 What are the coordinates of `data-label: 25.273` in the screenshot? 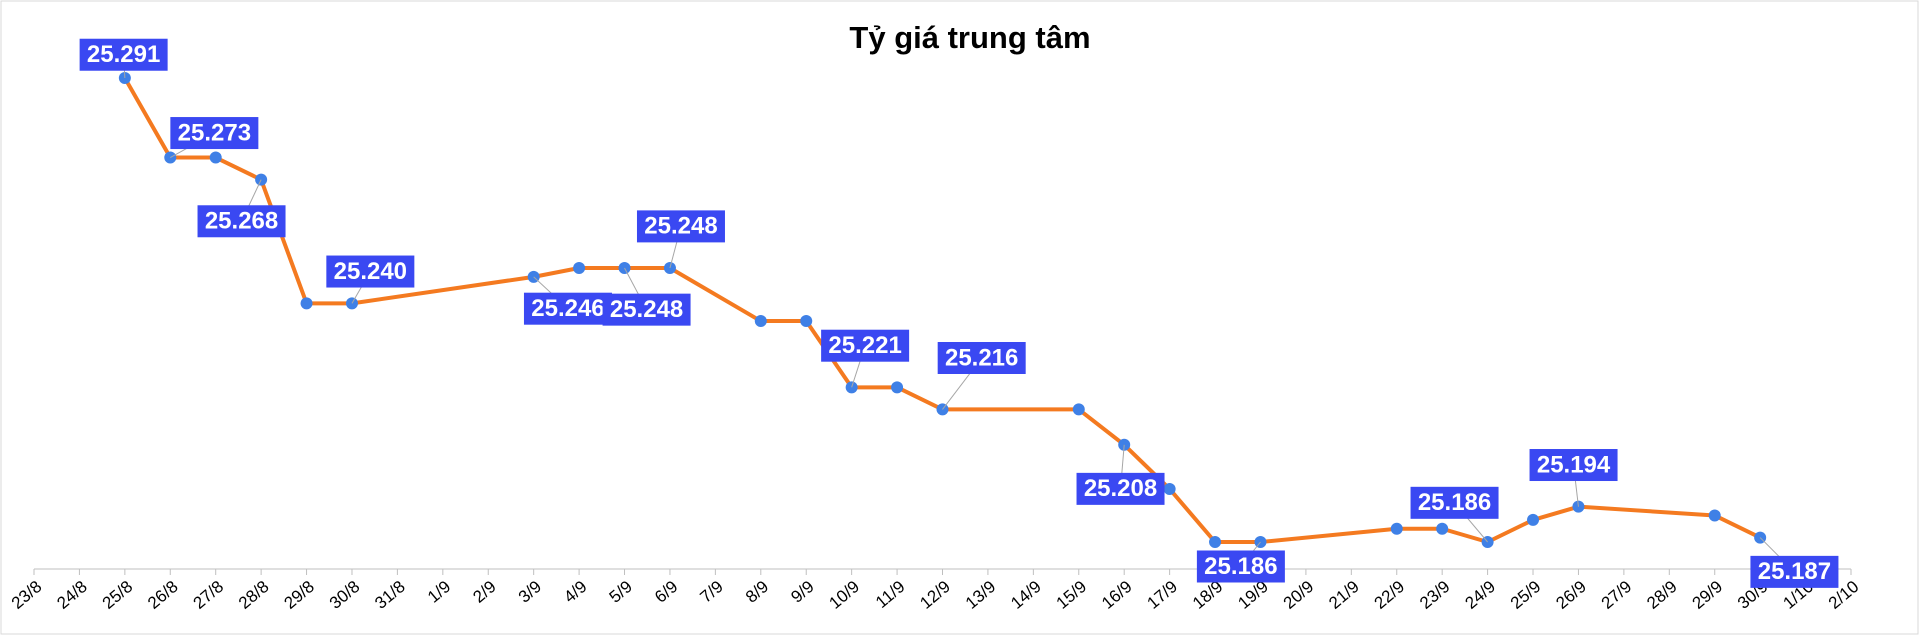 It's located at (214, 132).